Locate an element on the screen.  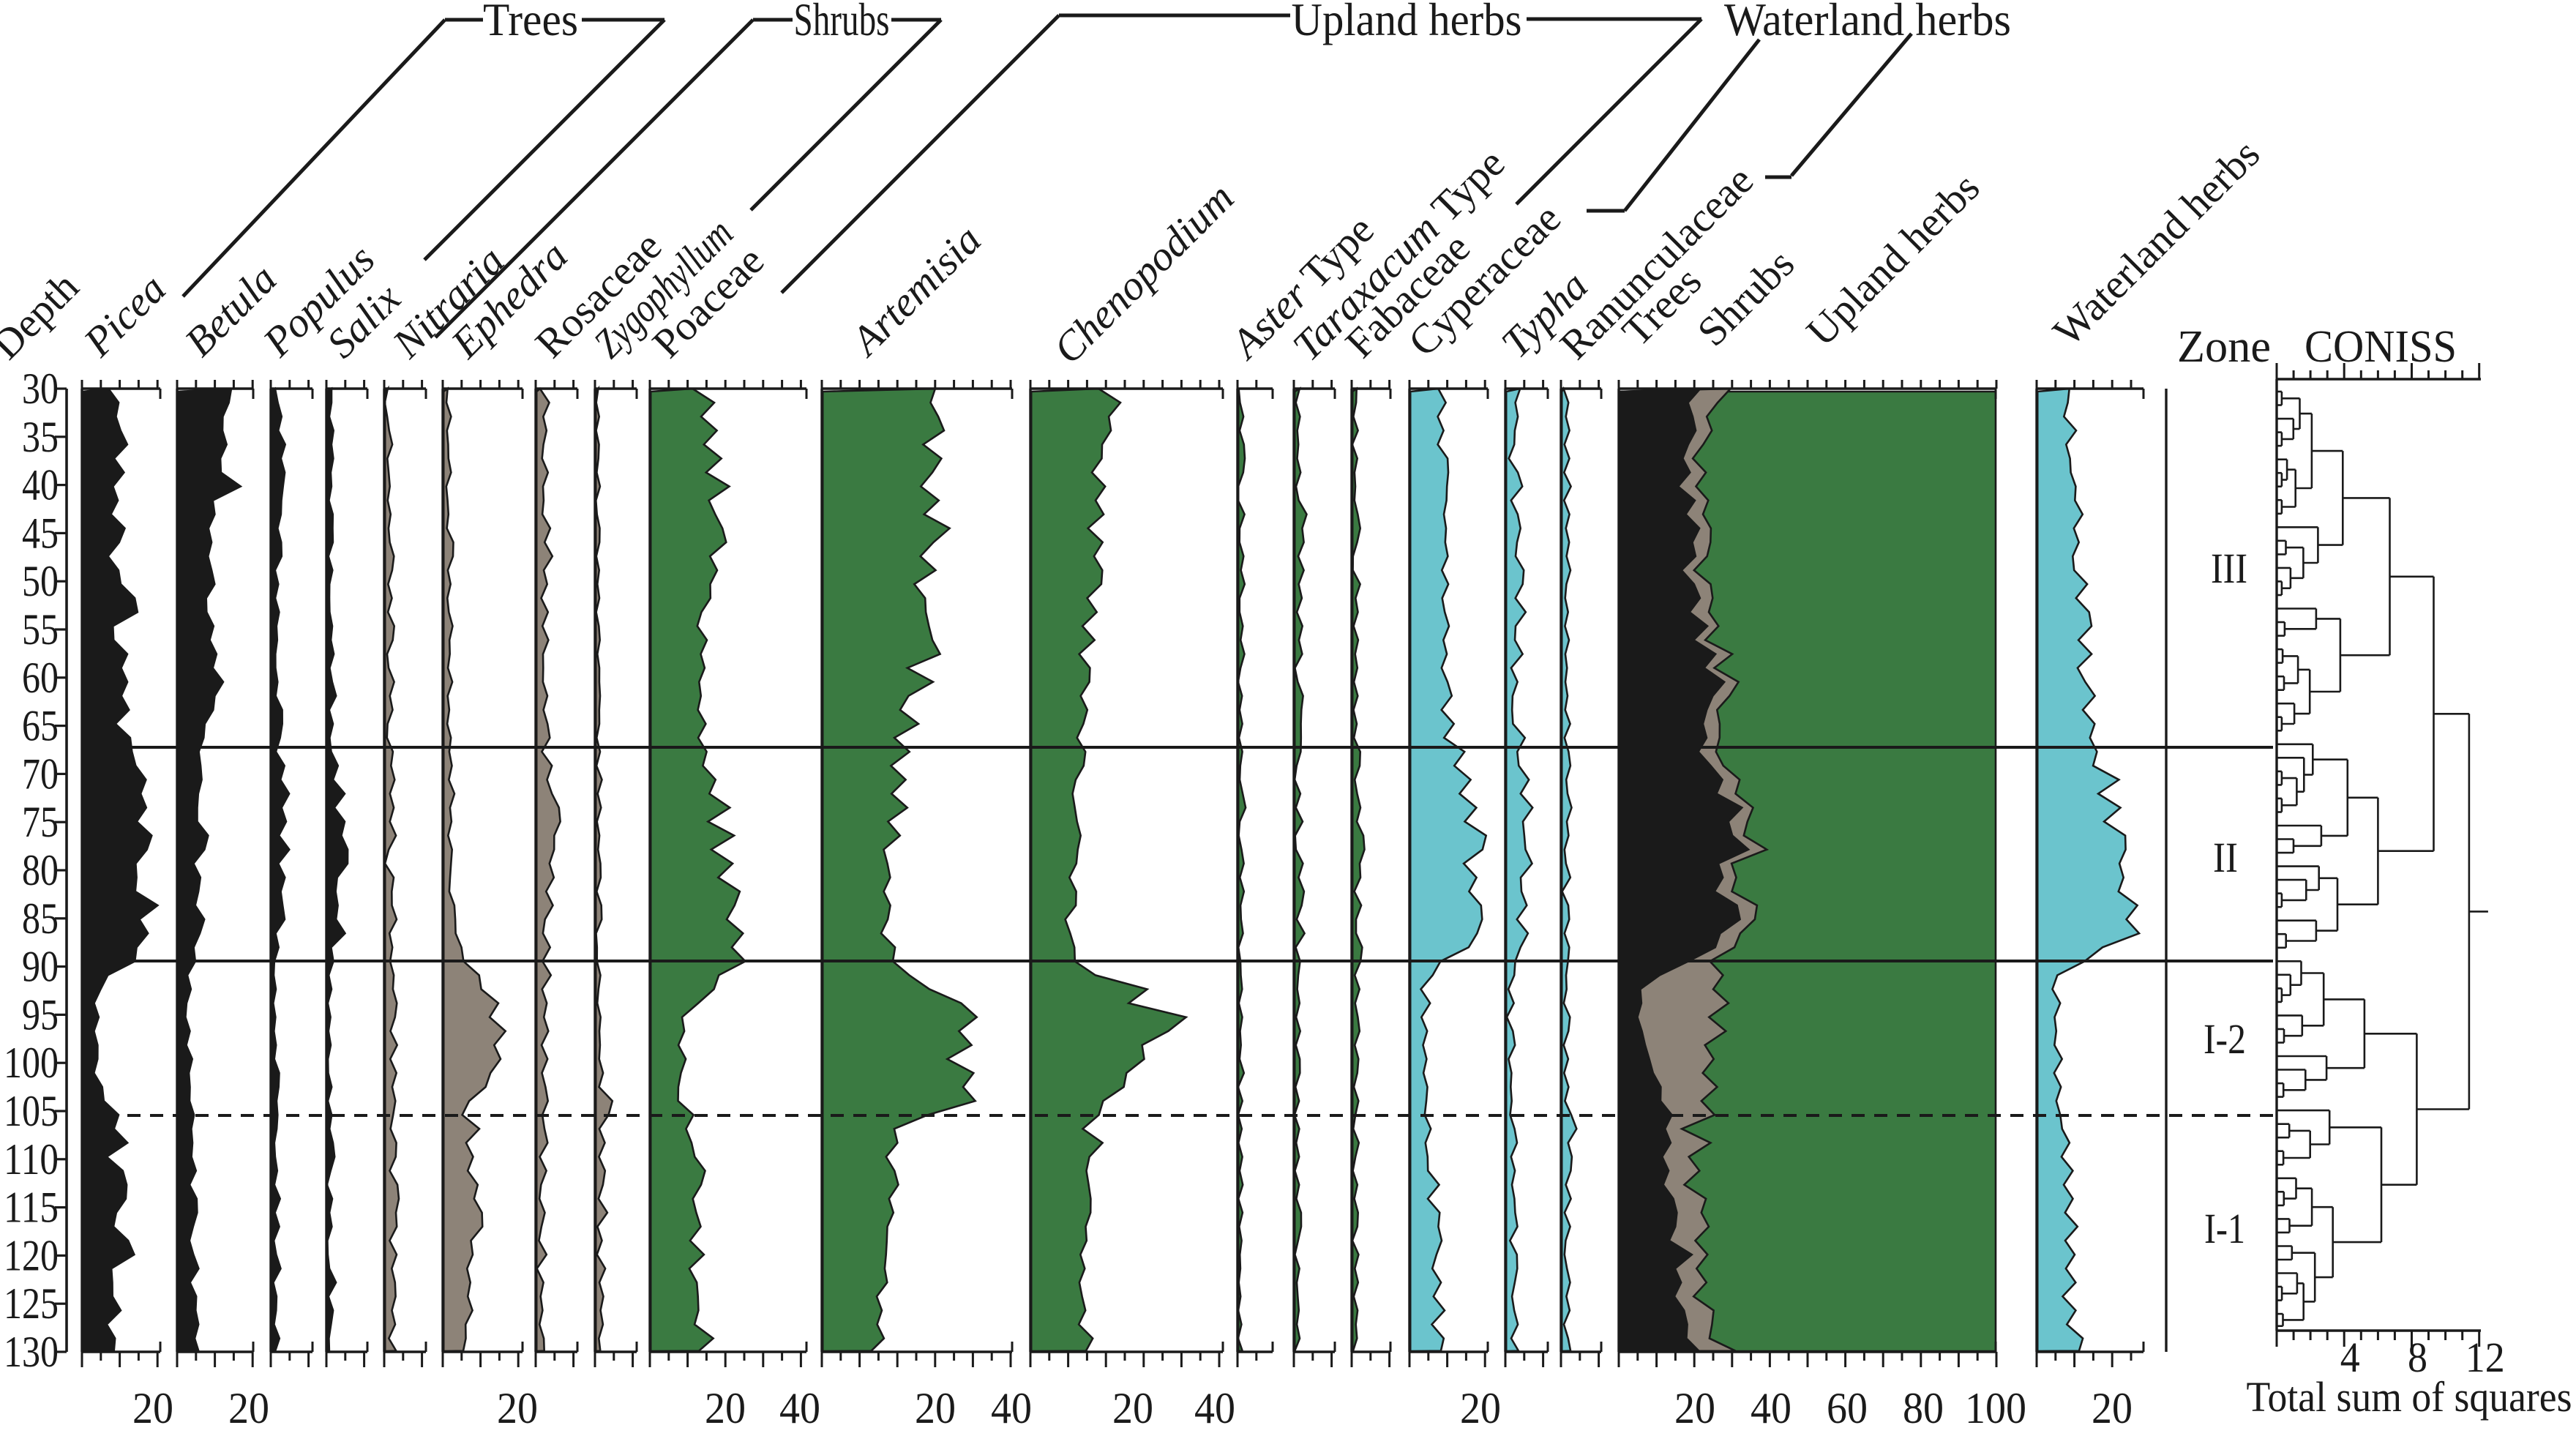
svg-text: CONISS is located at coordinates (2380, 347).